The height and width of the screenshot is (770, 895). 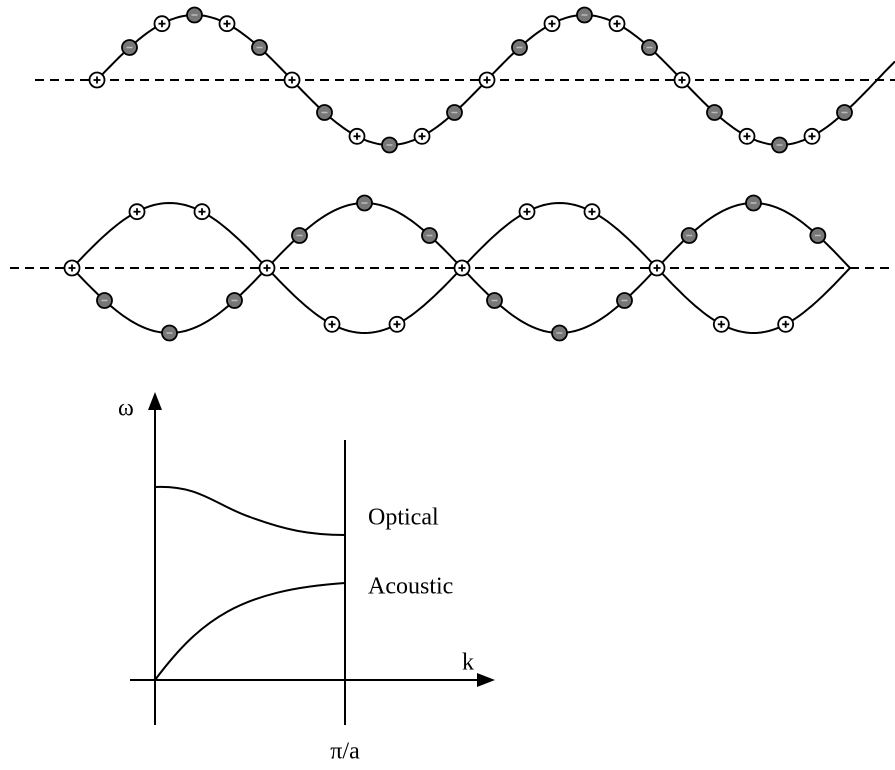 I want to click on k-label: k, so click(x=468, y=663).